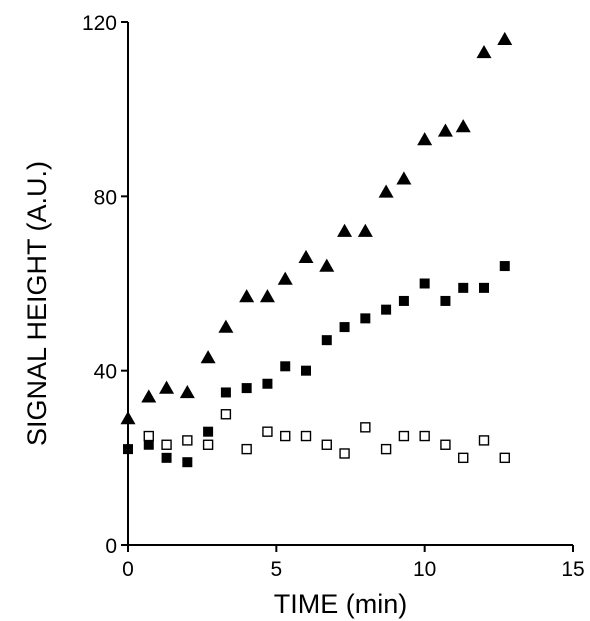 Image resolution: width=590 pixels, height=621 pixels. Describe the element at coordinates (111, 546) in the screenshot. I see `y-tick-label-0: 0` at that location.